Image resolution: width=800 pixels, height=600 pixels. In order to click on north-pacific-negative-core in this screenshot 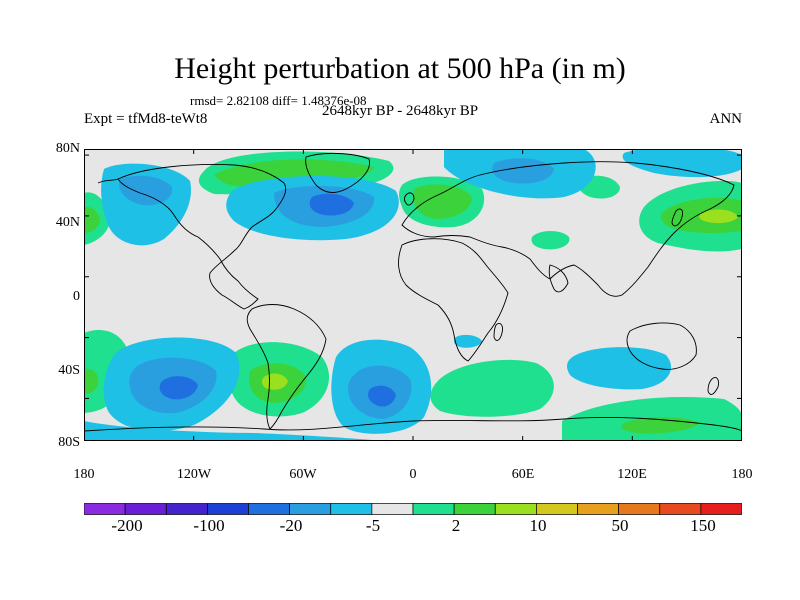, I will do `click(146, 190)`.